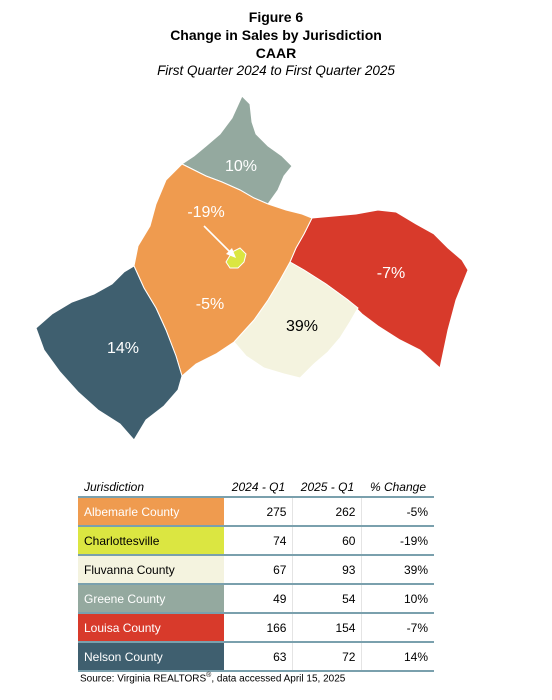 The image size is (552, 700). I want to click on figure-title: Change in Sales by Jurisdiction, so click(276, 35).